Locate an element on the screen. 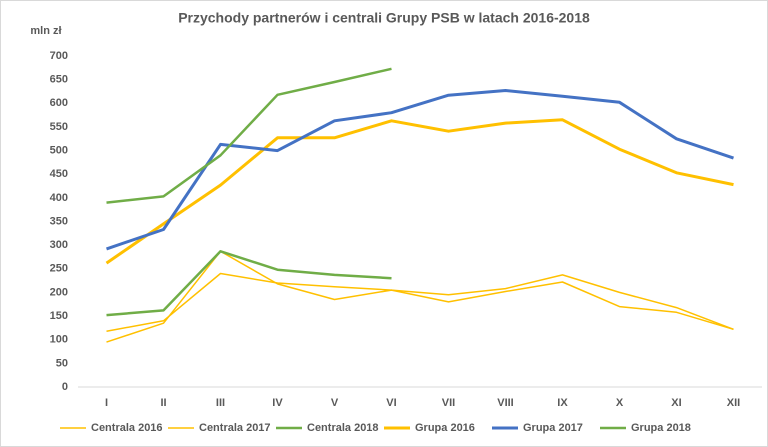 The image size is (768, 447). y-tick-label: 500 is located at coordinates (59, 150).